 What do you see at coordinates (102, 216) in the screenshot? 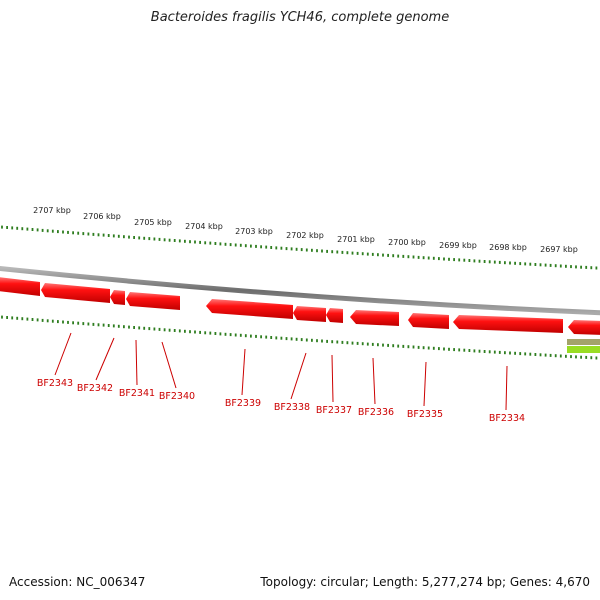
I see `ruler-label: 2706 kbp` at bounding box center [102, 216].